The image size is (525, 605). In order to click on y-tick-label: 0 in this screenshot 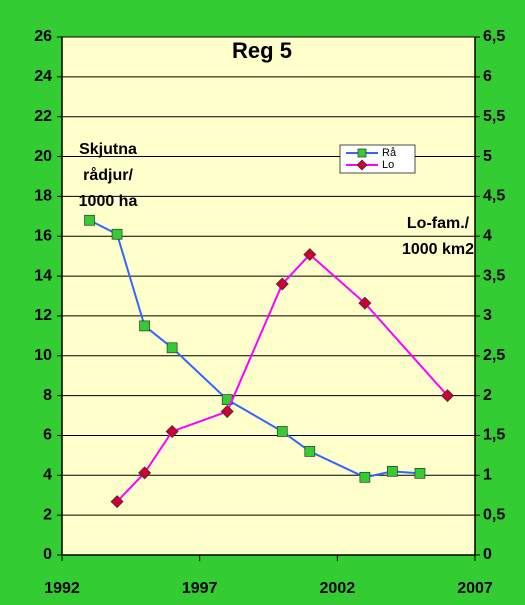, I will do `click(47, 554)`.